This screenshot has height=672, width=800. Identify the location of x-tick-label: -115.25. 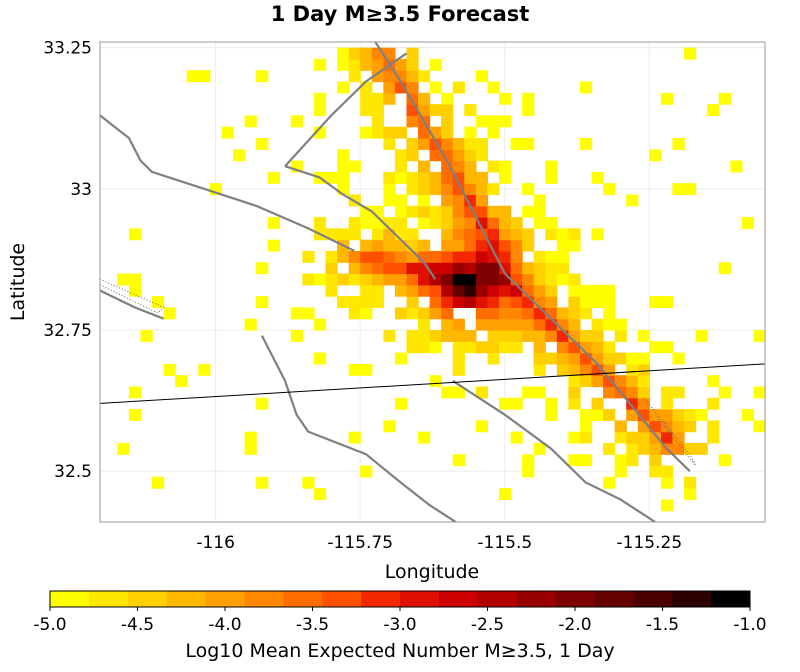
(650, 543).